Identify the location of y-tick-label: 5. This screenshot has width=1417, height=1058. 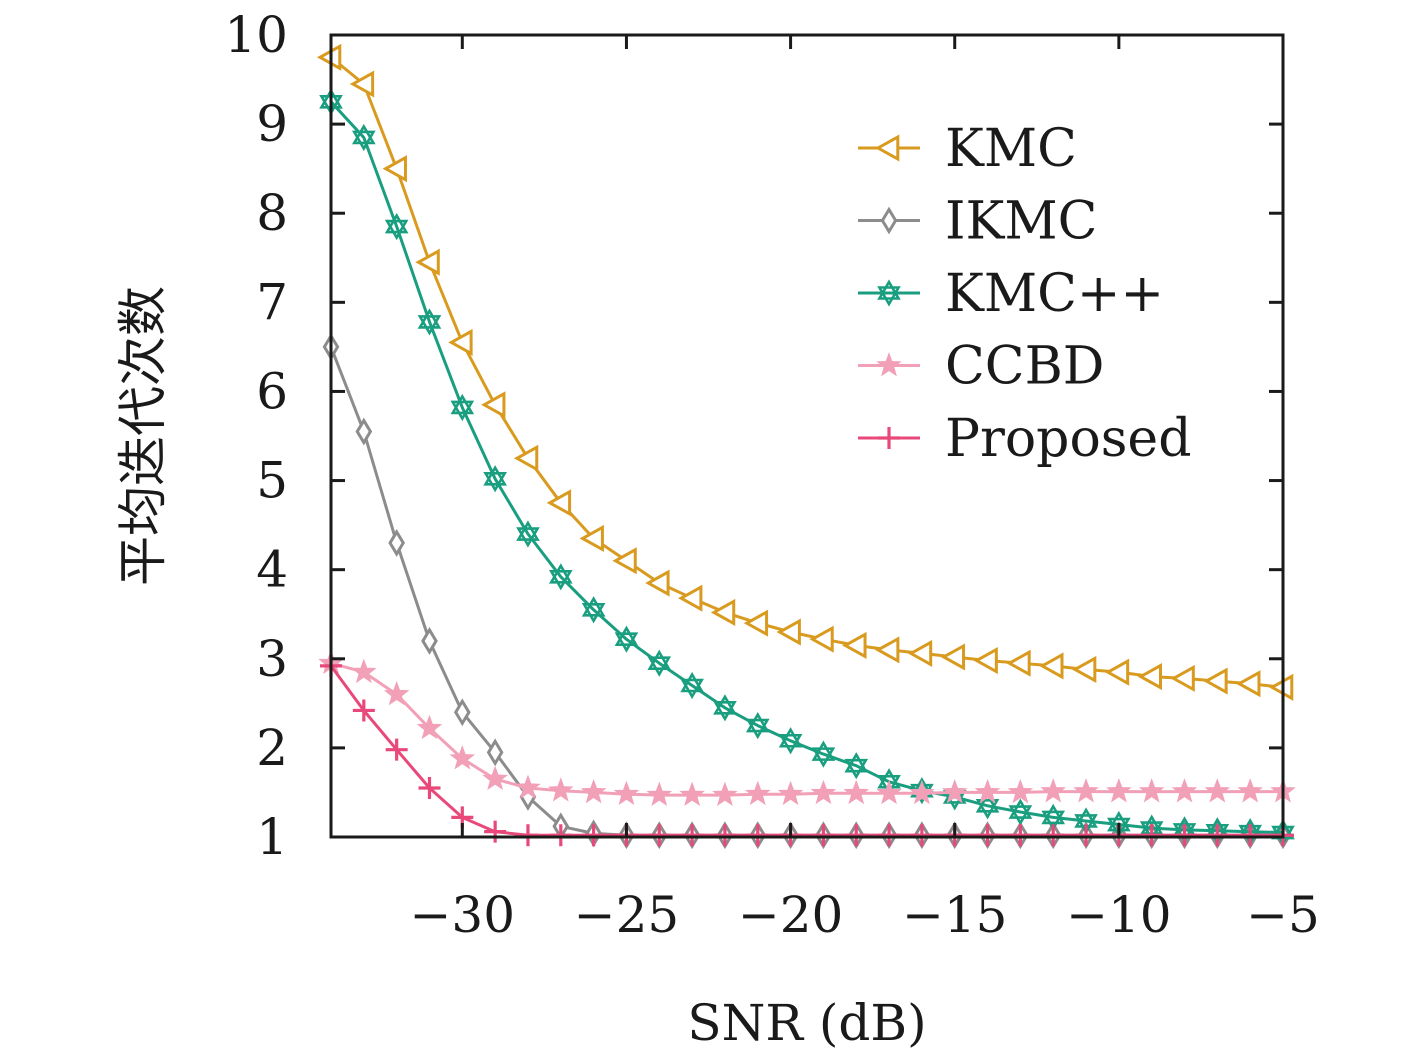
(272, 481).